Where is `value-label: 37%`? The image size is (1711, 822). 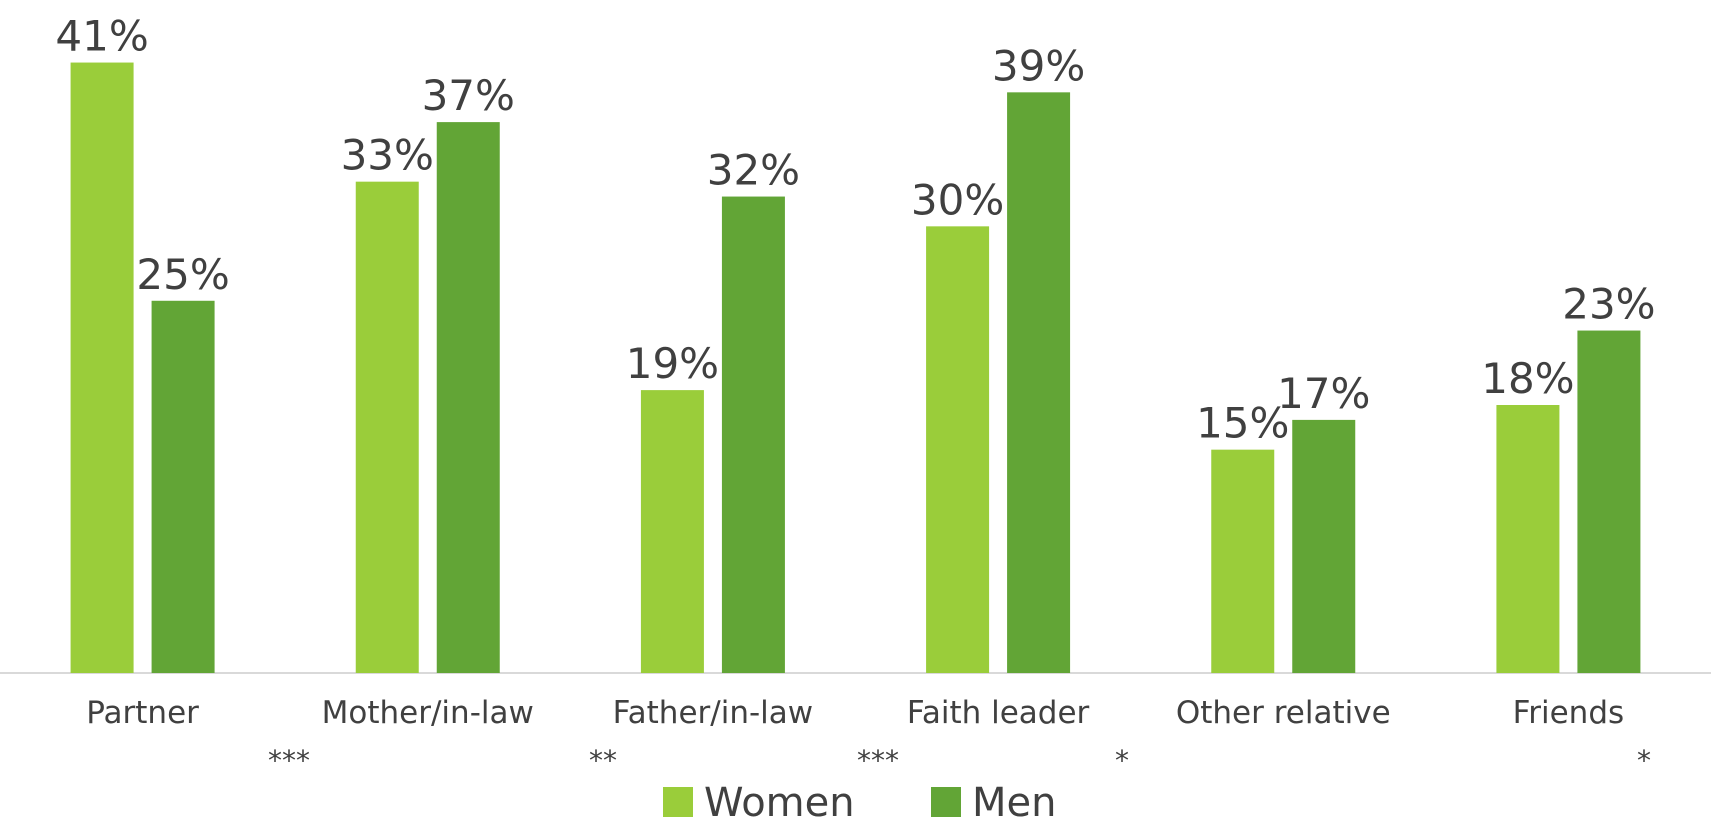
value-label: 37% is located at coordinates (468, 95).